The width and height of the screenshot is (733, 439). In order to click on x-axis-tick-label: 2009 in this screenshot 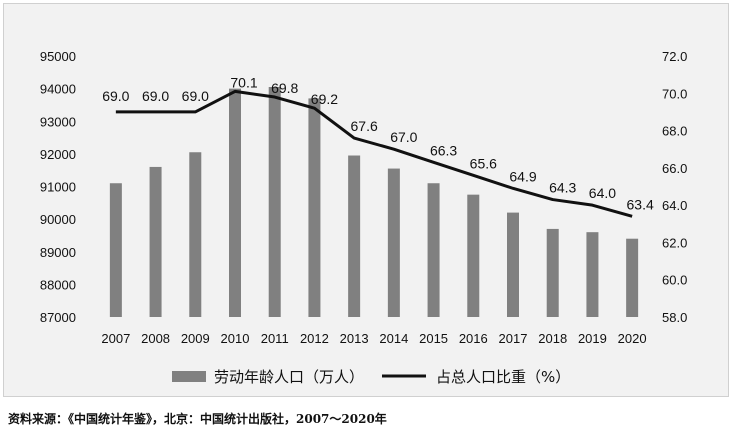, I will do `click(195, 338)`.